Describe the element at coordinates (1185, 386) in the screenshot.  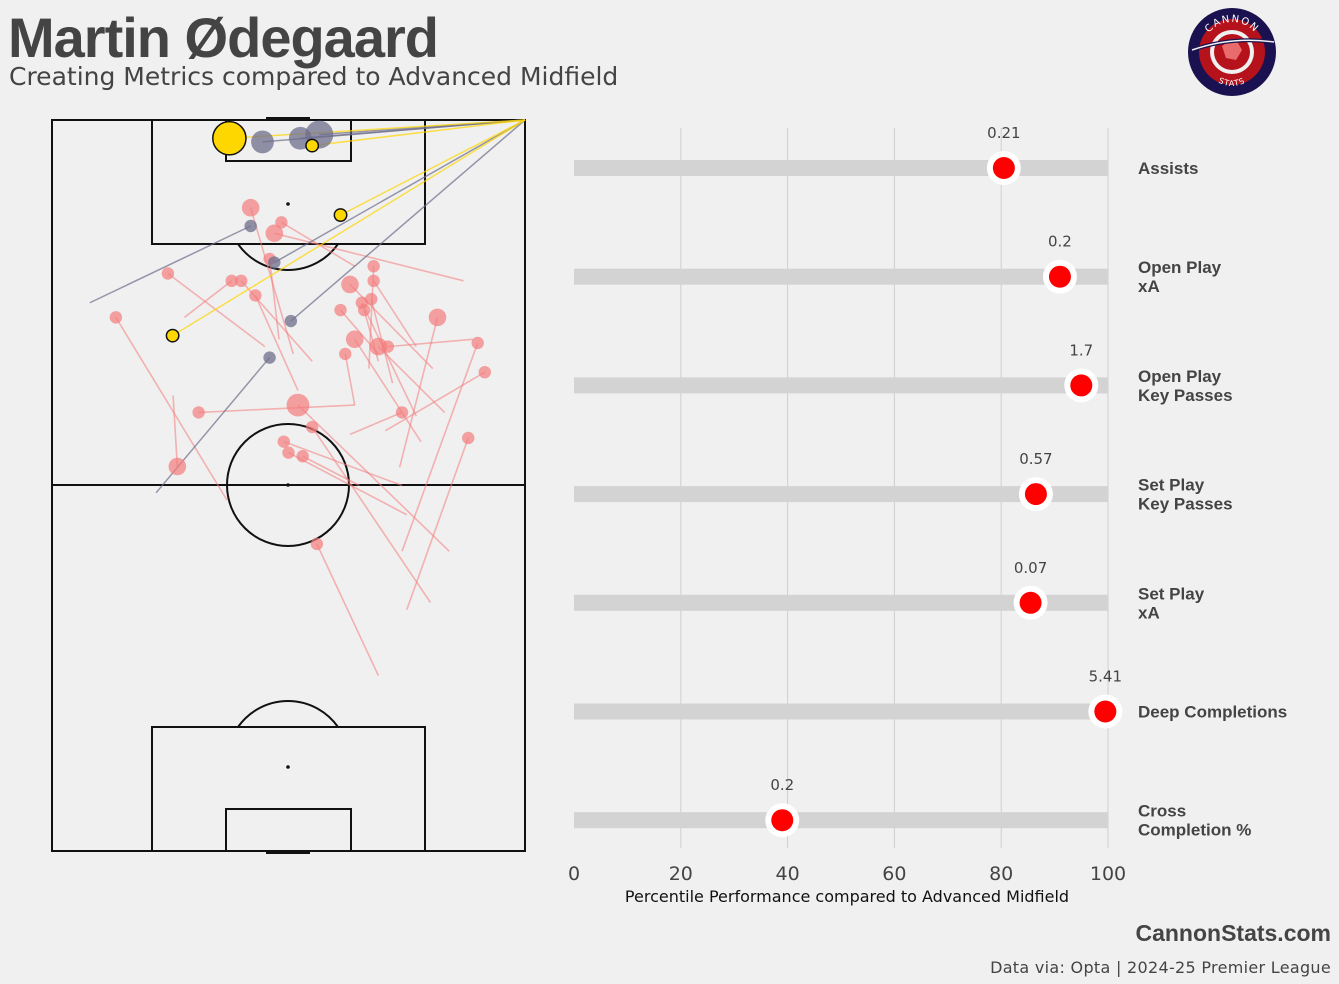
I see `metric-label: Open Play Key Passes` at that location.